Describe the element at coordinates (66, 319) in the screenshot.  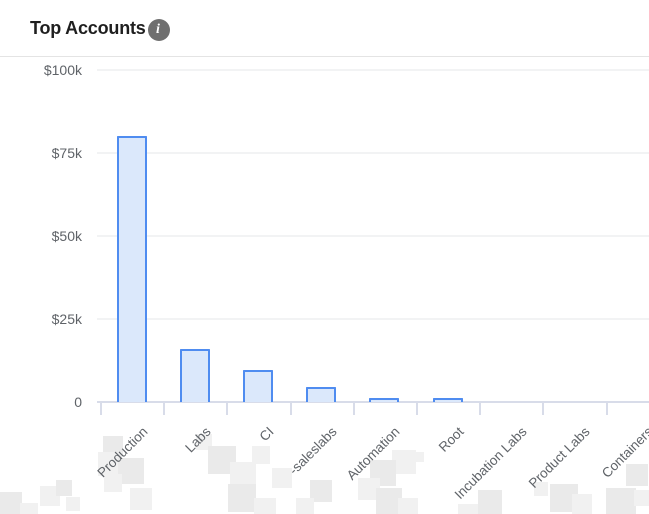
I see `y-axis-tick-label: $25k` at that location.